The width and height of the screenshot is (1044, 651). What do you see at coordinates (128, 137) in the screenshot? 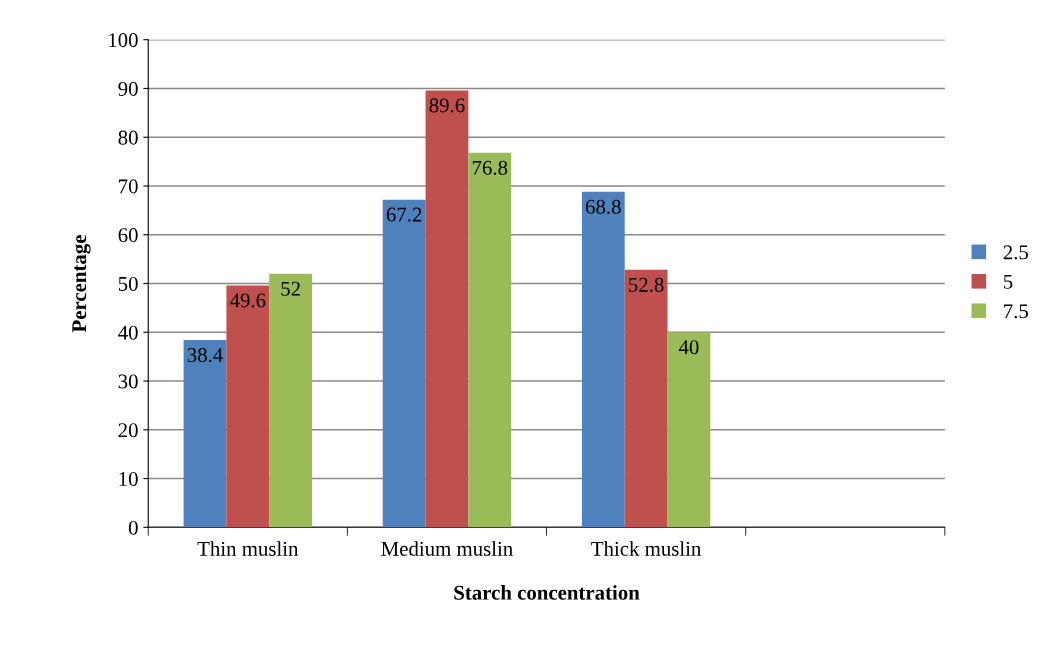
I see `y-tick-label: 80` at bounding box center [128, 137].